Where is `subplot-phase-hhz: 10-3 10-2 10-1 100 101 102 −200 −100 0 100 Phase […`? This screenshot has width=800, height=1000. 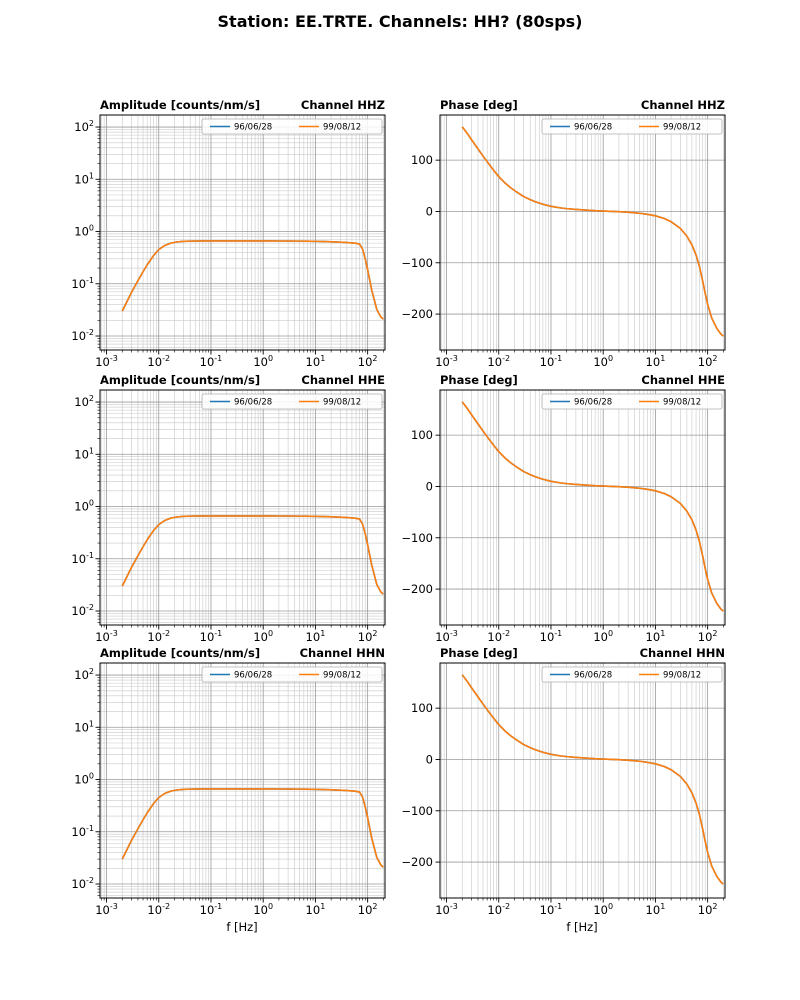 subplot-phase-hhz: 10-3 10-2 10-1 100 101 102 −200 −100 0 100 Phase [… is located at coordinates (562, 236).